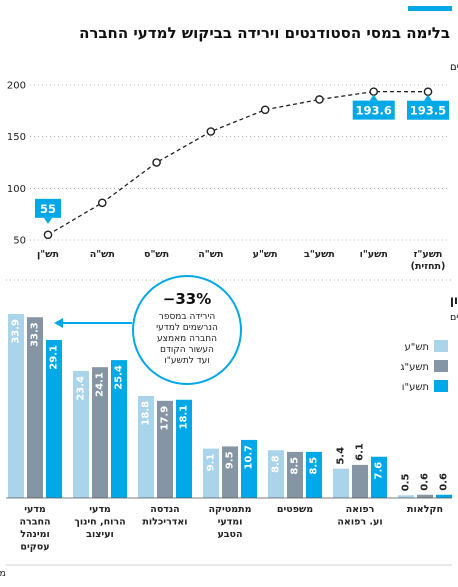  Describe the element at coordinates (35, 334) in the screenshot. I see `bar-data-label-0-1: 33.3` at that location.